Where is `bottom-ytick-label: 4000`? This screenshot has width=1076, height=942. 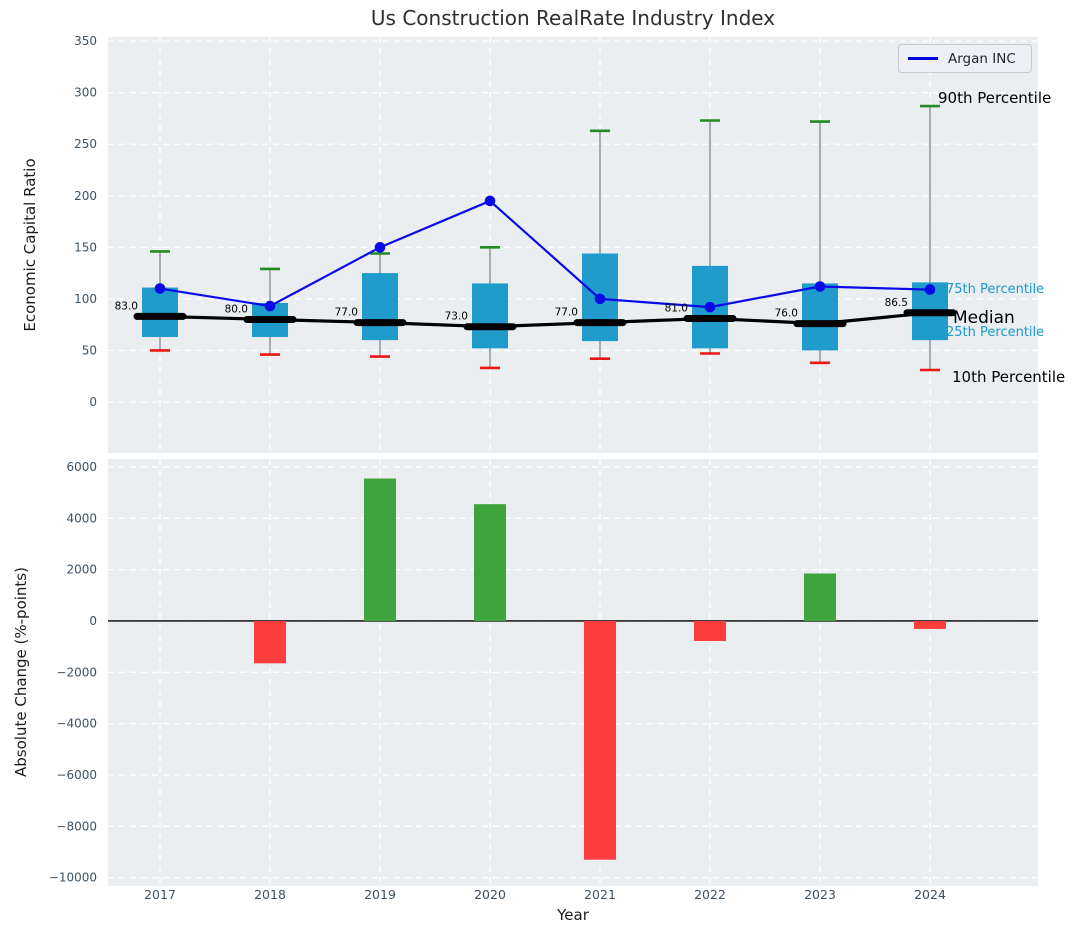
bottom-ytick-label: 4000 is located at coordinates (81, 518).